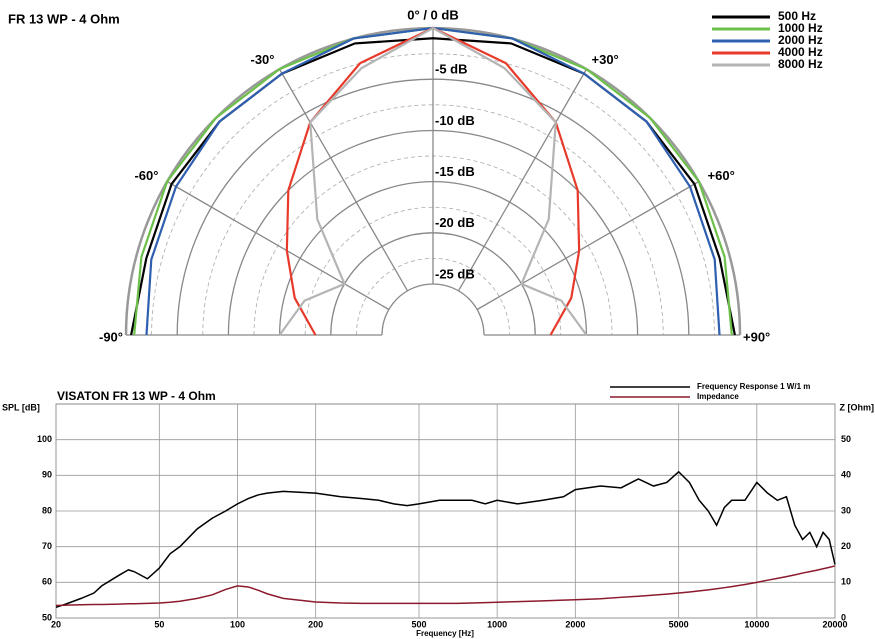 This screenshot has width=875, height=639. I want to click on y-tick-label: 90, so click(47, 475).